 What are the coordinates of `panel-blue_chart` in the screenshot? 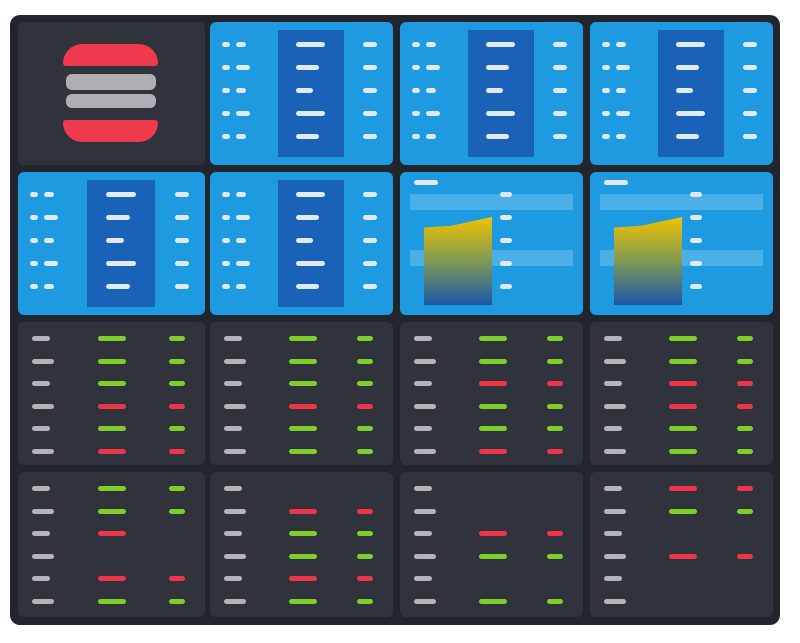 It's located at (491, 243).